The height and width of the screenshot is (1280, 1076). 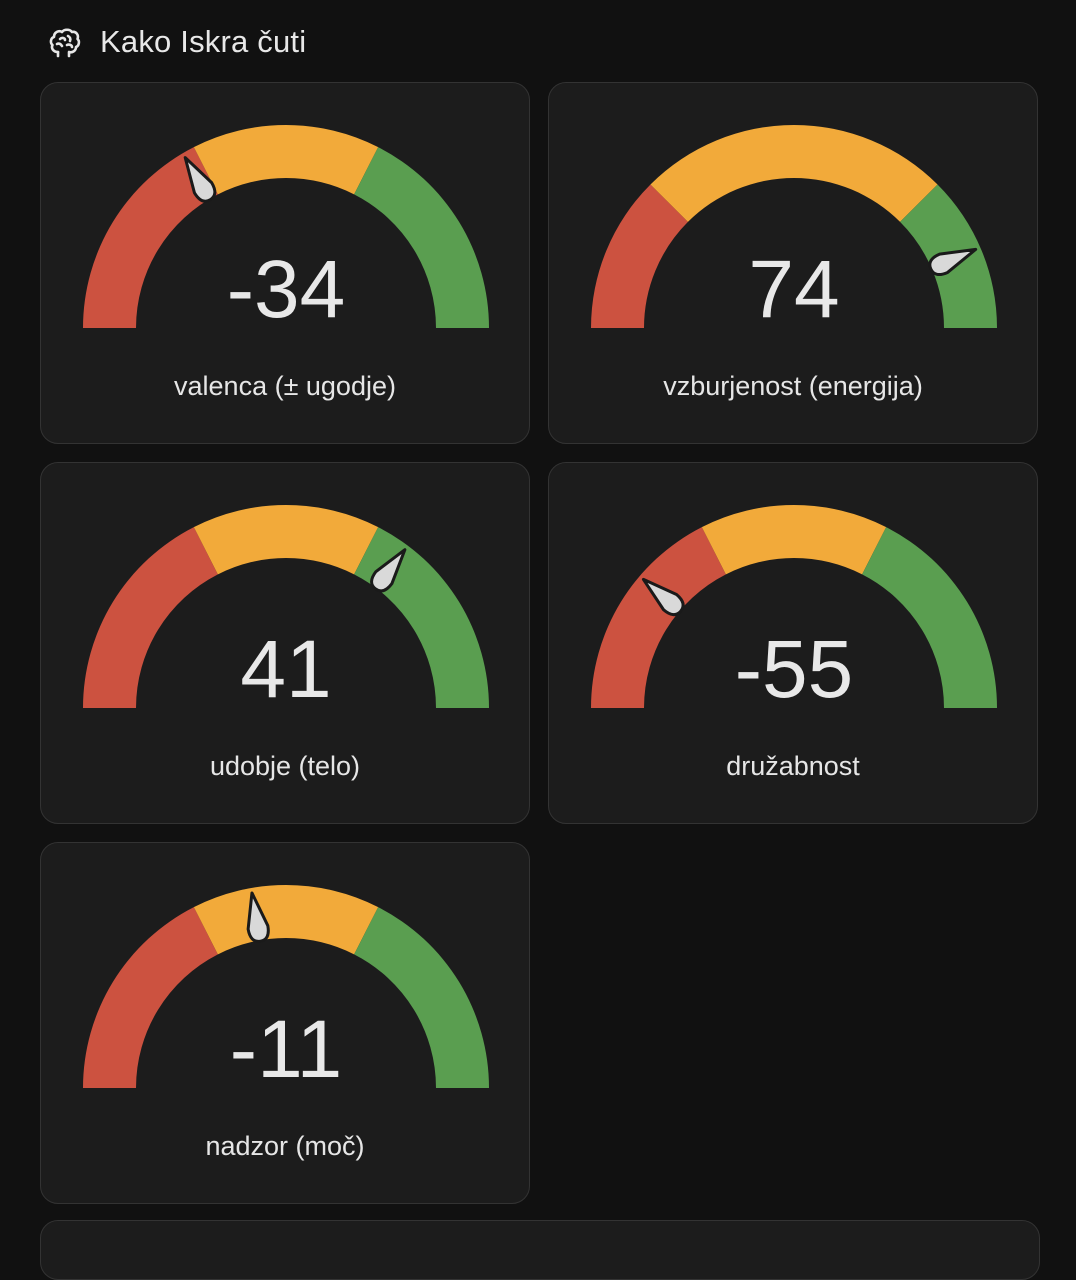 What do you see at coordinates (285, 766) in the screenshot?
I see `gauge-label: udobje (telo)` at bounding box center [285, 766].